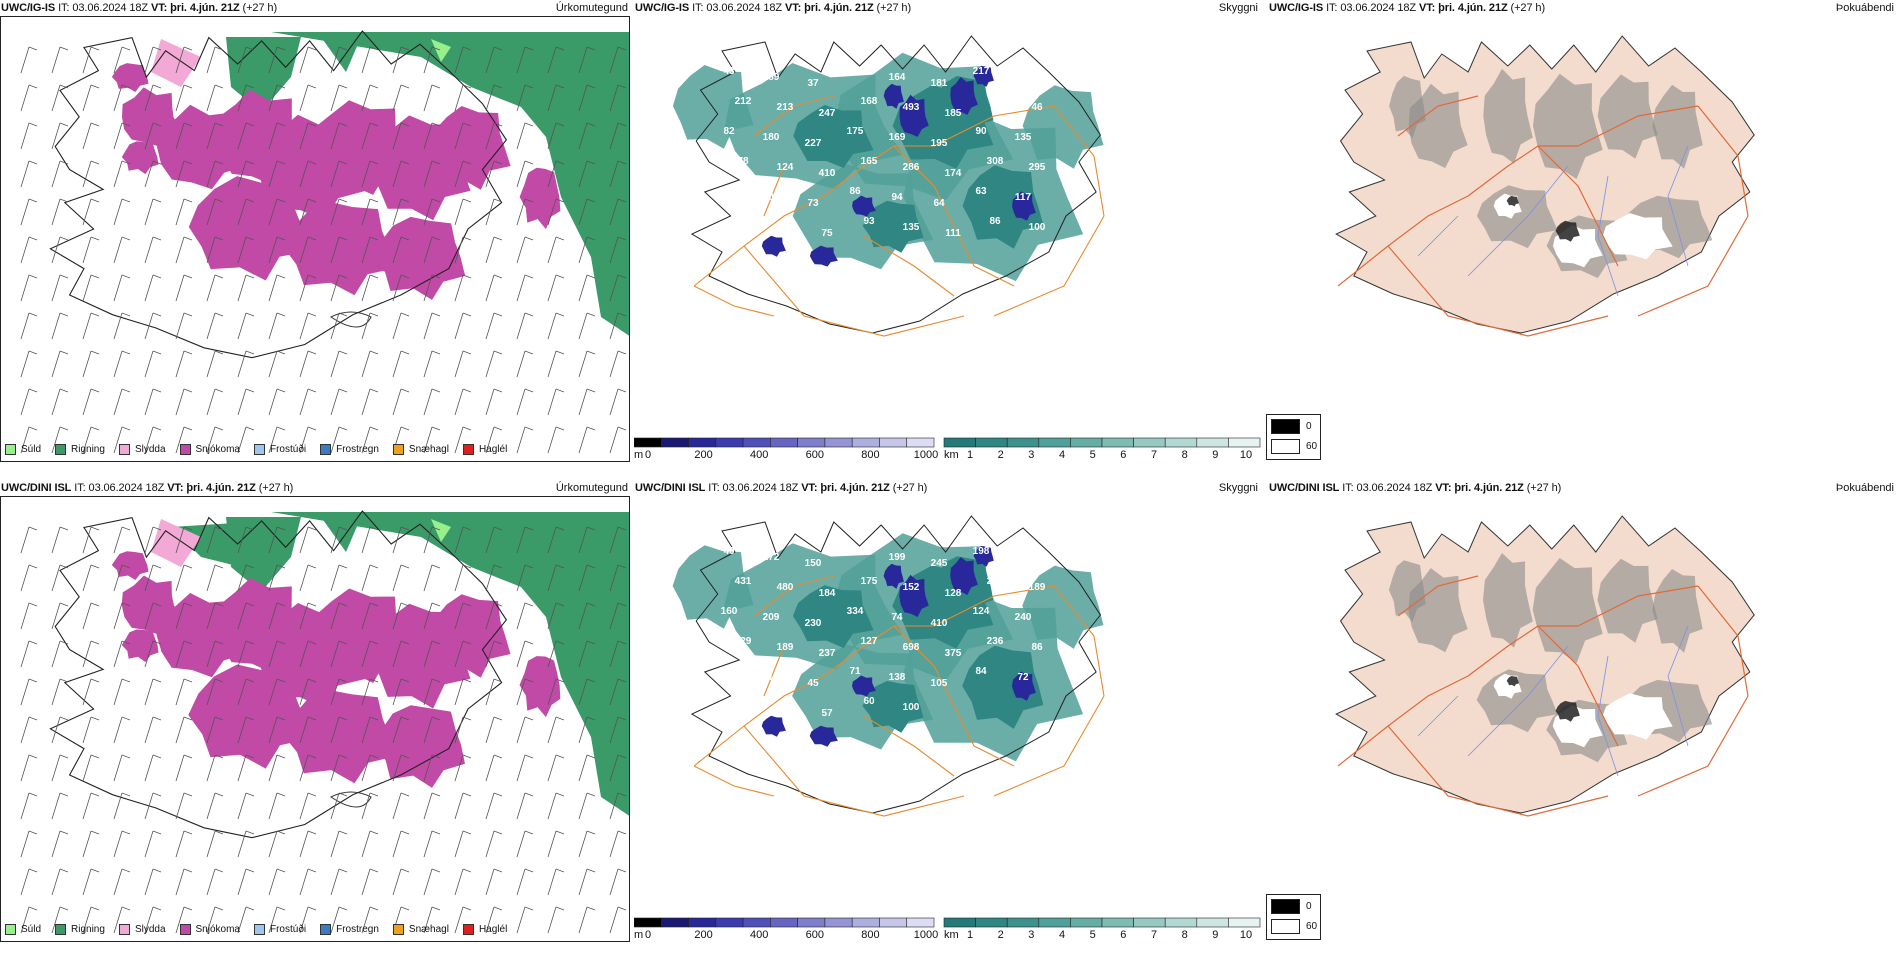 Image resolution: width=1900 pixels, height=953 pixels. I want to click on panel-label: Úrkomutegund, so click(591, 488).